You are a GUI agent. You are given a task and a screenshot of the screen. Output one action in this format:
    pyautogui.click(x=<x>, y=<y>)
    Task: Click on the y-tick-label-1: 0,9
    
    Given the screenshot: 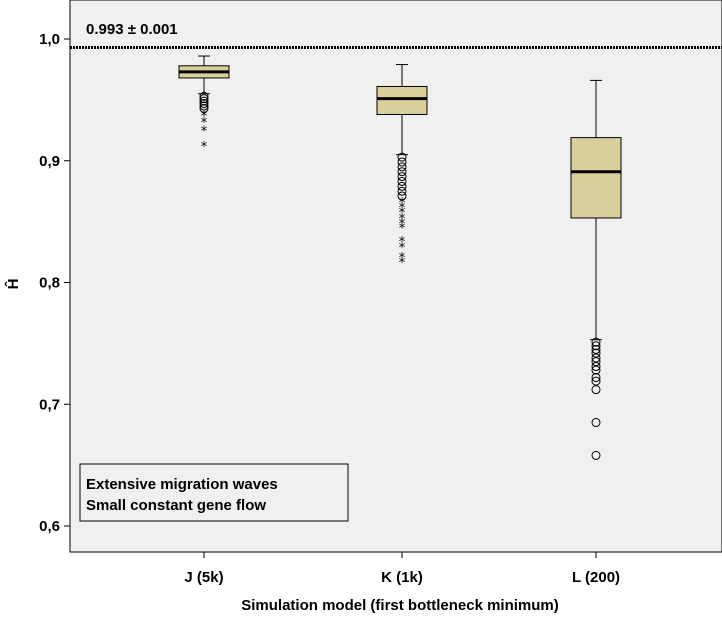 What is the action you would take?
    pyautogui.click(x=49, y=161)
    